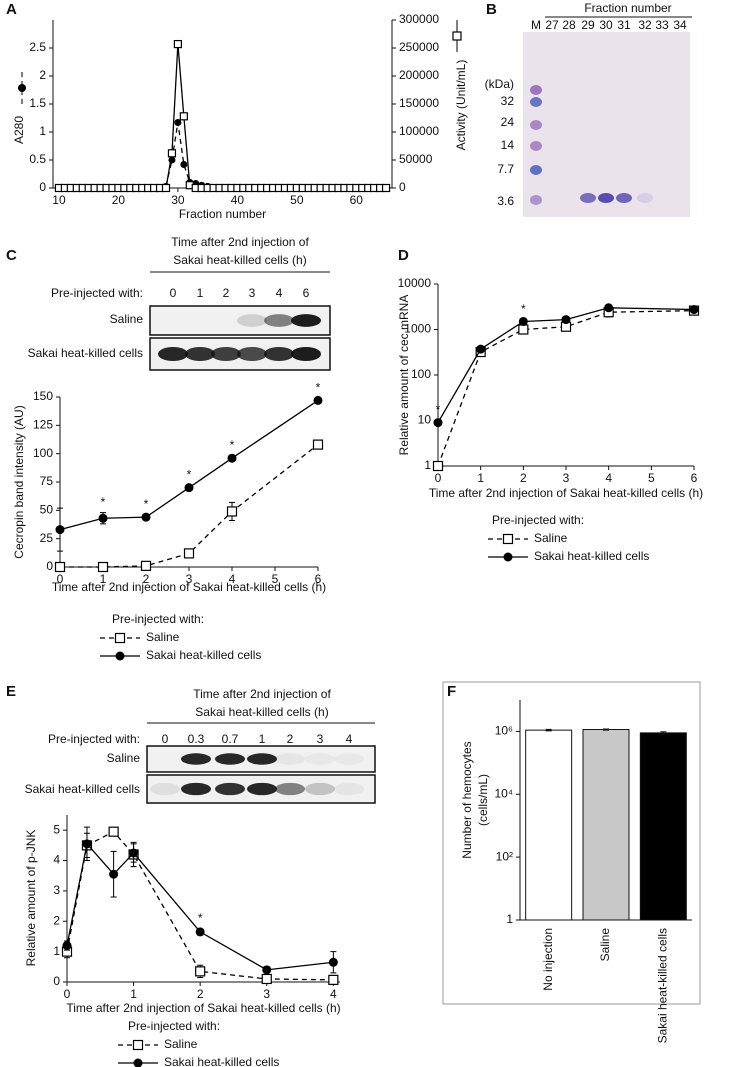 This screenshot has height=1067, width=731. What do you see at coordinates (196, 739) in the screenshot?
I see `lane-label: 0.3` at bounding box center [196, 739].